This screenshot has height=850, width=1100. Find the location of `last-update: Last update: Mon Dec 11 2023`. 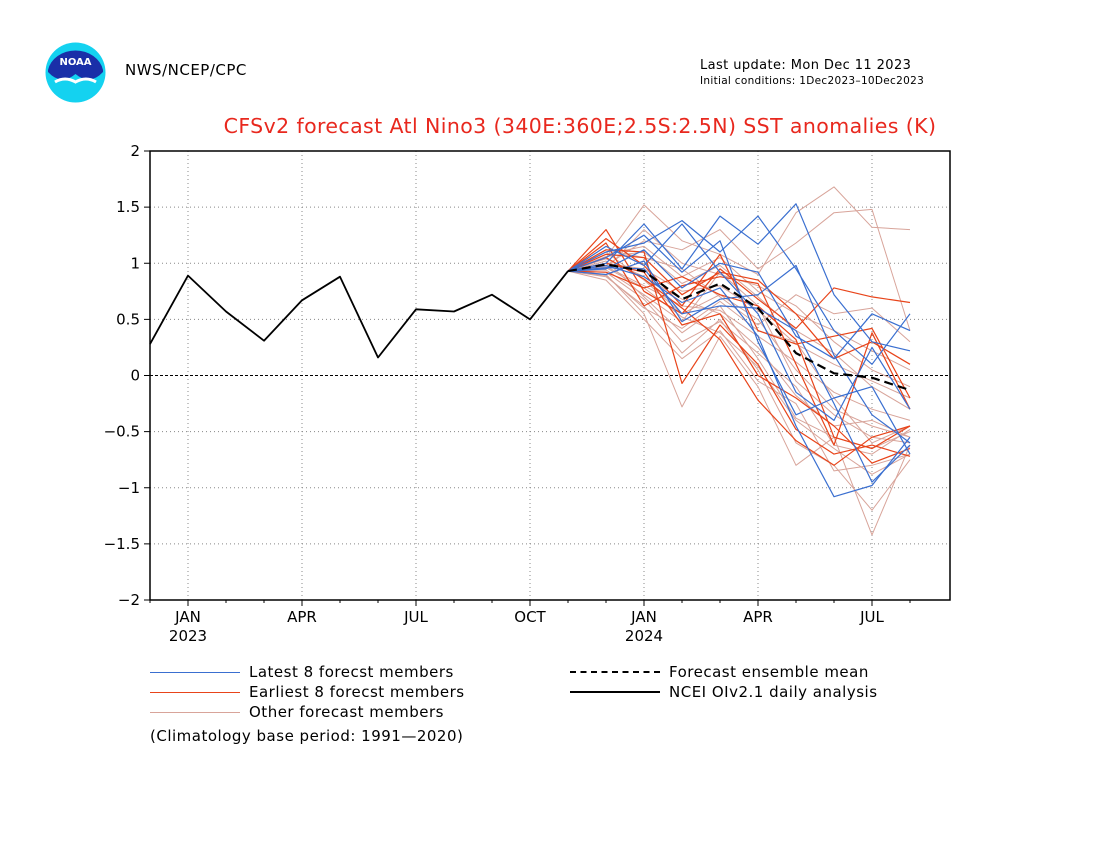

last-update: Last update: Mon Dec 11 2023 is located at coordinates (806, 65).